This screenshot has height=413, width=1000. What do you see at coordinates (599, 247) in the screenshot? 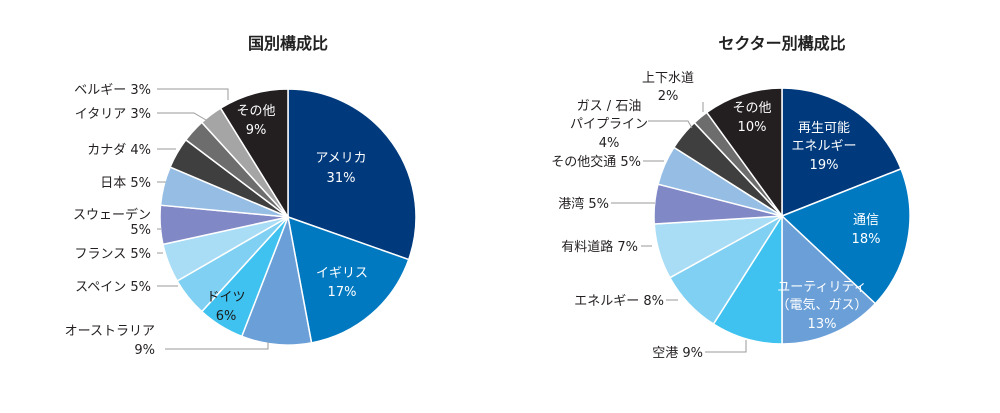
I see `label-toll-road: 有料道路 7%` at bounding box center [599, 247].